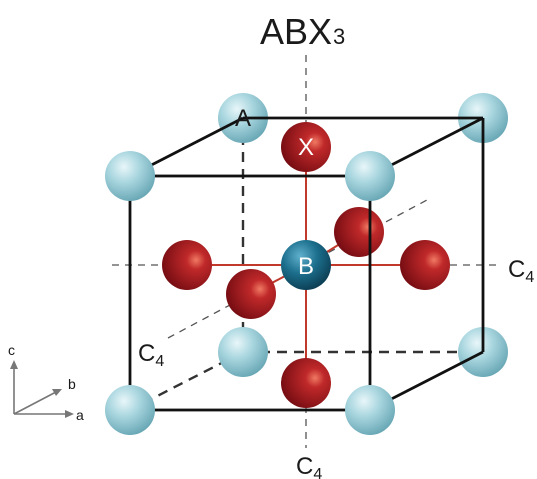 The height and width of the screenshot is (479, 537). I want to click on title: ABX3, so click(302, 31).